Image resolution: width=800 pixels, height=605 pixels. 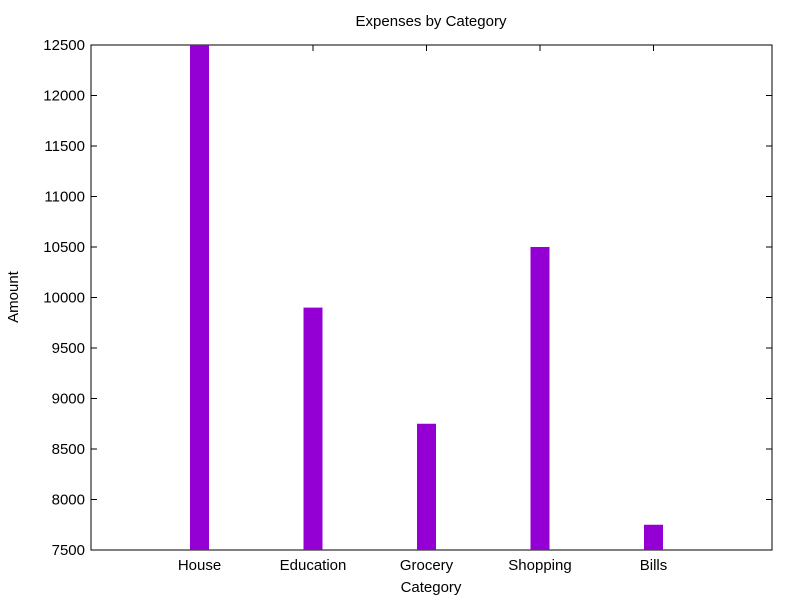 What do you see at coordinates (313, 565) in the screenshot?
I see `x-tick-label: Education` at bounding box center [313, 565].